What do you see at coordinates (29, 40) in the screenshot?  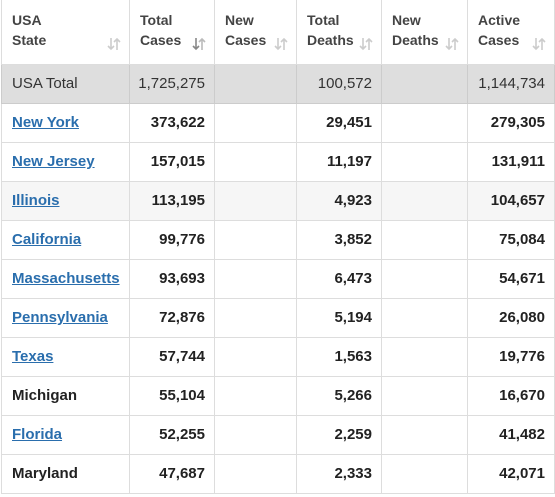 I see `header-label: State` at bounding box center [29, 40].